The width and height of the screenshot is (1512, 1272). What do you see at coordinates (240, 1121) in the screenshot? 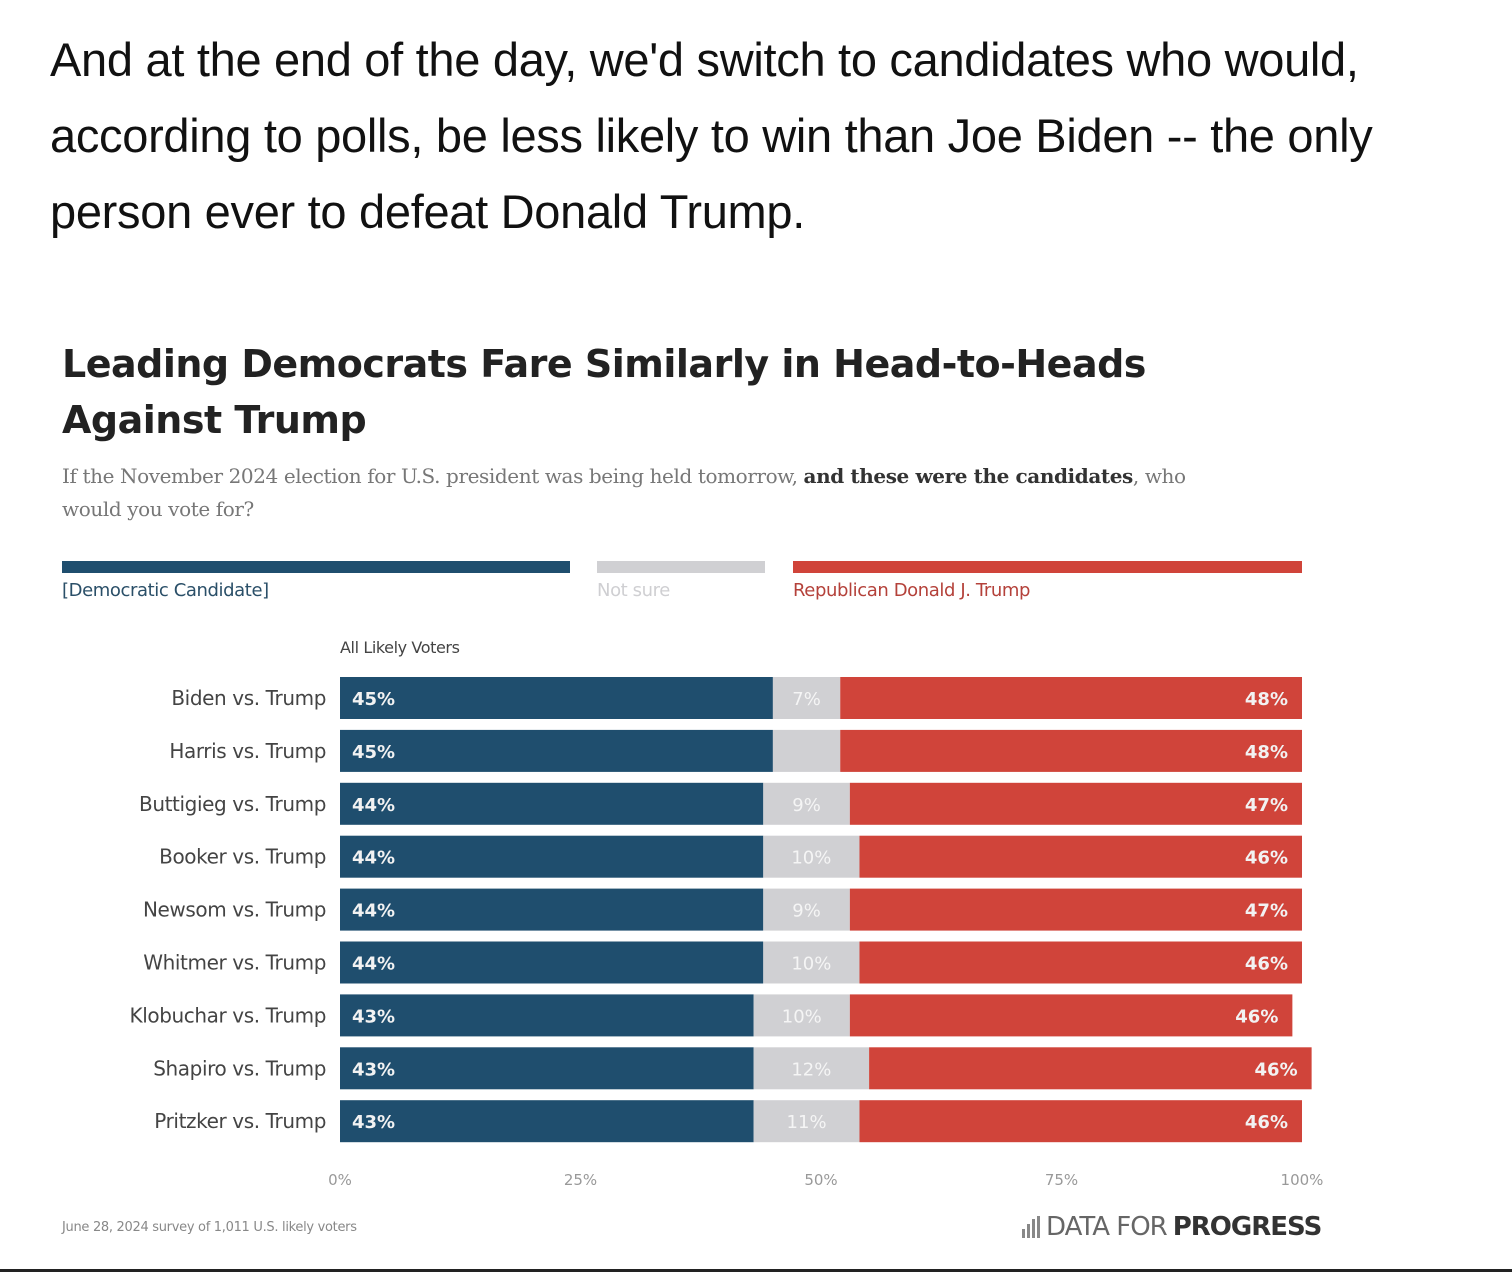
I see `row-label: Pritzker vs. Trump` at bounding box center [240, 1121].